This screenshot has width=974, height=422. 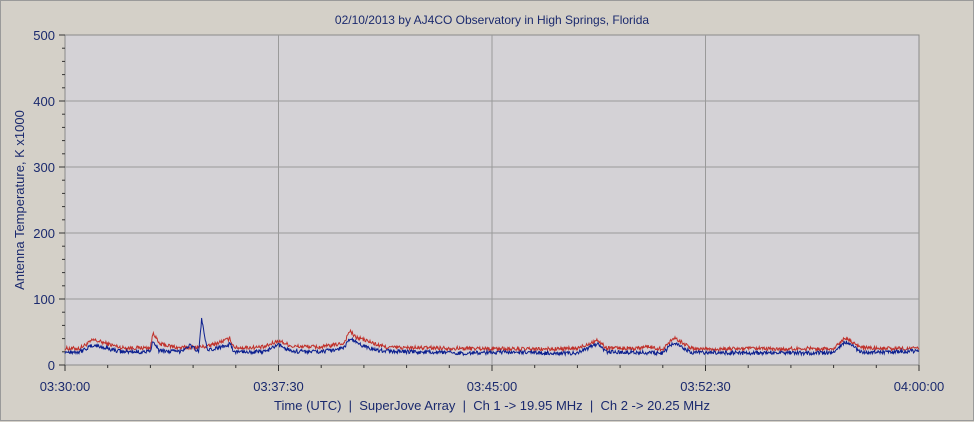 What do you see at coordinates (44, 35) in the screenshot?
I see `y-tick-label: 500` at bounding box center [44, 35].